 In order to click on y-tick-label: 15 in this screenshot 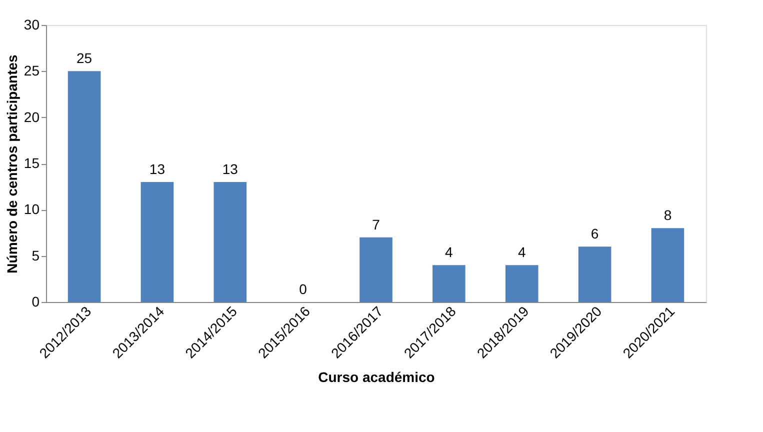, I will do `click(32, 163)`.